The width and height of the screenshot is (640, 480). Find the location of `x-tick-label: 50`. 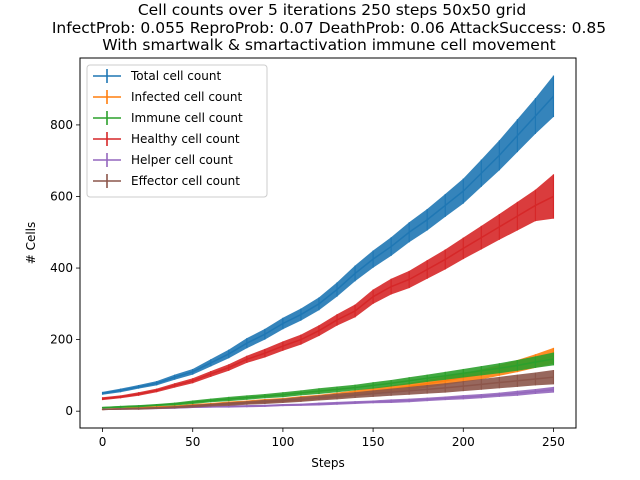

x-tick-label: 50 is located at coordinates (192, 442).